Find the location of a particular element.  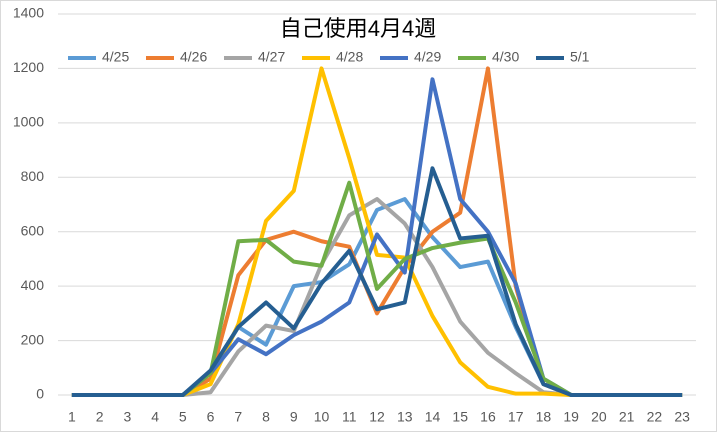

x-tick-label: 1 is located at coordinates (72, 417).